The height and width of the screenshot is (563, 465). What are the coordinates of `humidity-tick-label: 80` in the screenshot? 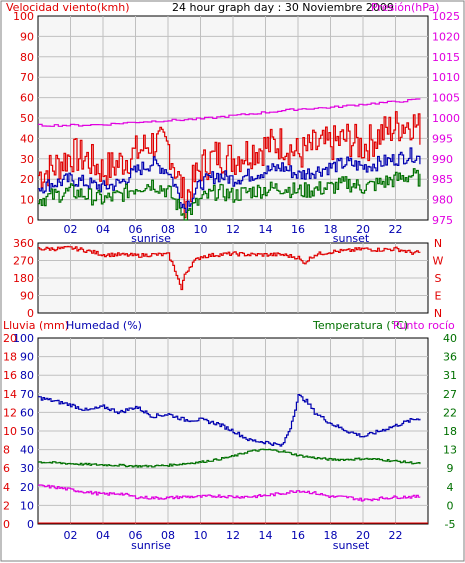 It's located at (27, 375).